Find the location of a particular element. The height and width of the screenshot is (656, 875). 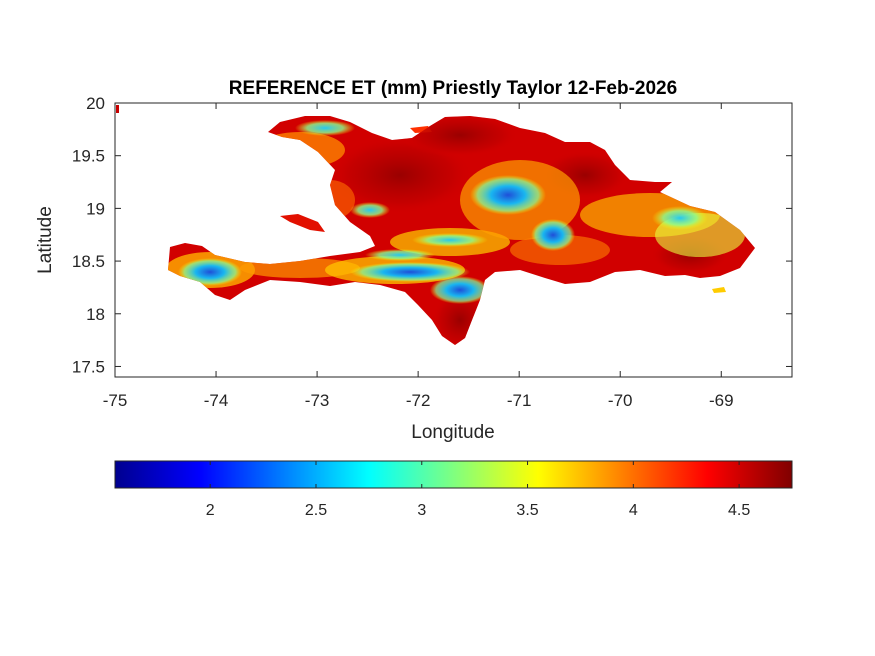

colorbar-tick-label: 4 is located at coordinates (633, 510).